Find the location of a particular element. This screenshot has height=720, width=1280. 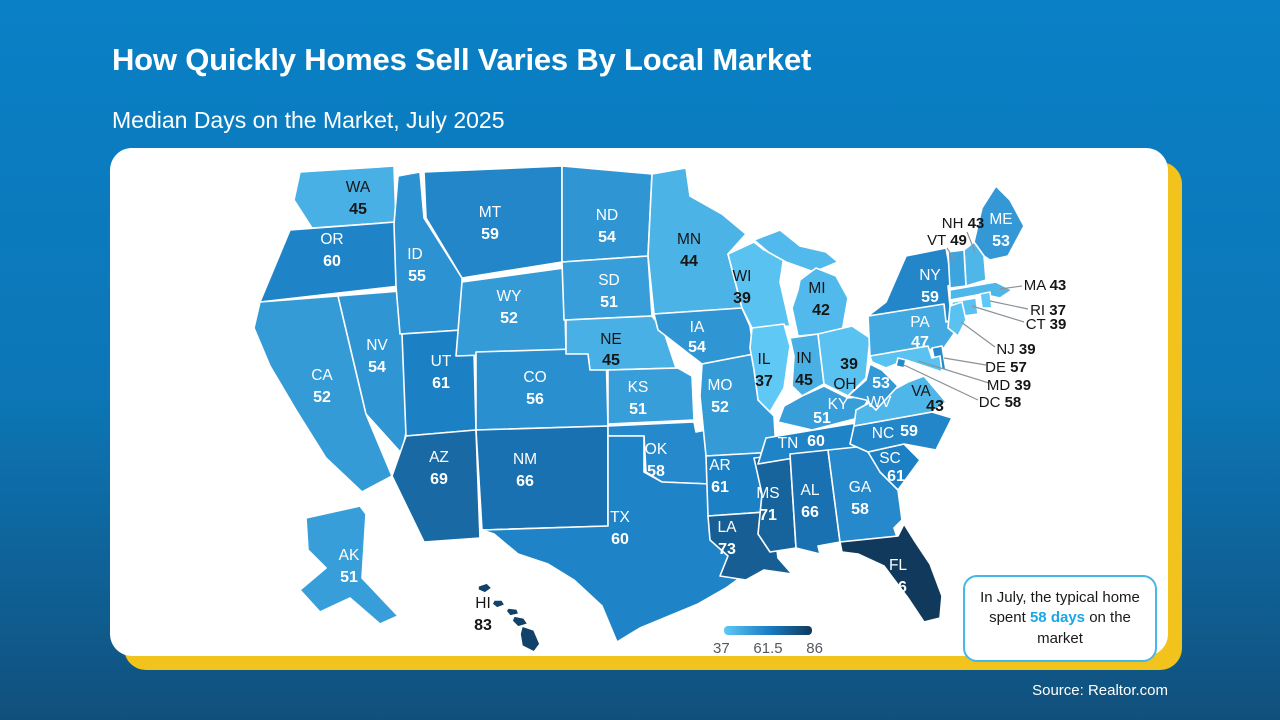

state-value-NE: 45 is located at coordinates (611, 360).